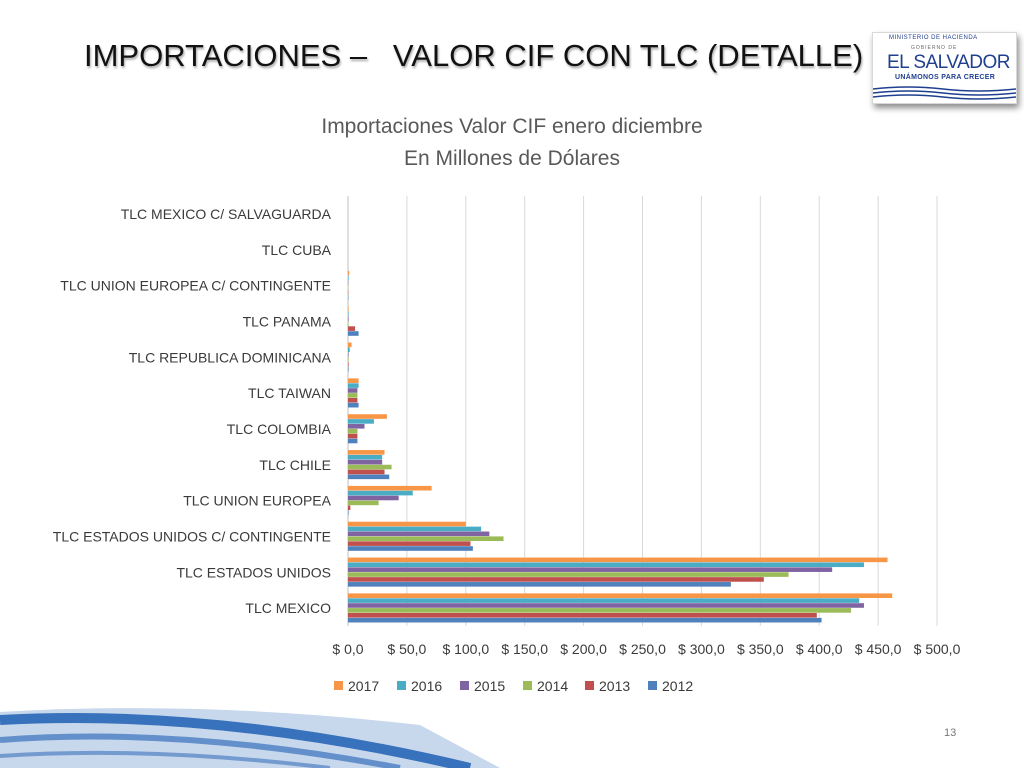  What do you see at coordinates (950, 733) in the screenshot?
I see `page-number: 13` at bounding box center [950, 733].